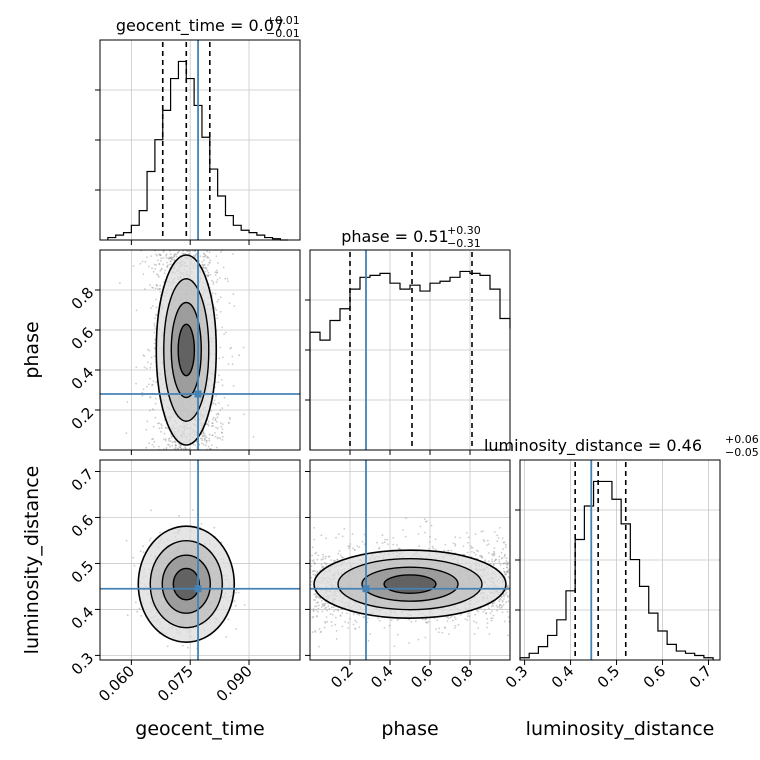 This screenshot has width=760, height=760. Describe the element at coordinates (200, 560) in the screenshot. I see `panel-geocent-time-luminosity-distance-frame` at that location.